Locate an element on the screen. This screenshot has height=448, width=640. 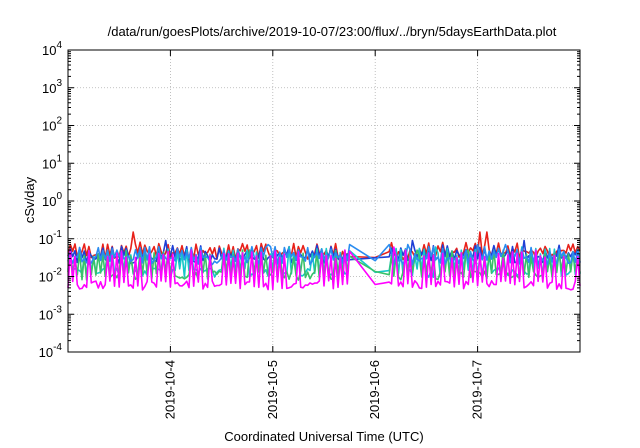
y-tick-label: 10⁴ is located at coordinates (52, 49).